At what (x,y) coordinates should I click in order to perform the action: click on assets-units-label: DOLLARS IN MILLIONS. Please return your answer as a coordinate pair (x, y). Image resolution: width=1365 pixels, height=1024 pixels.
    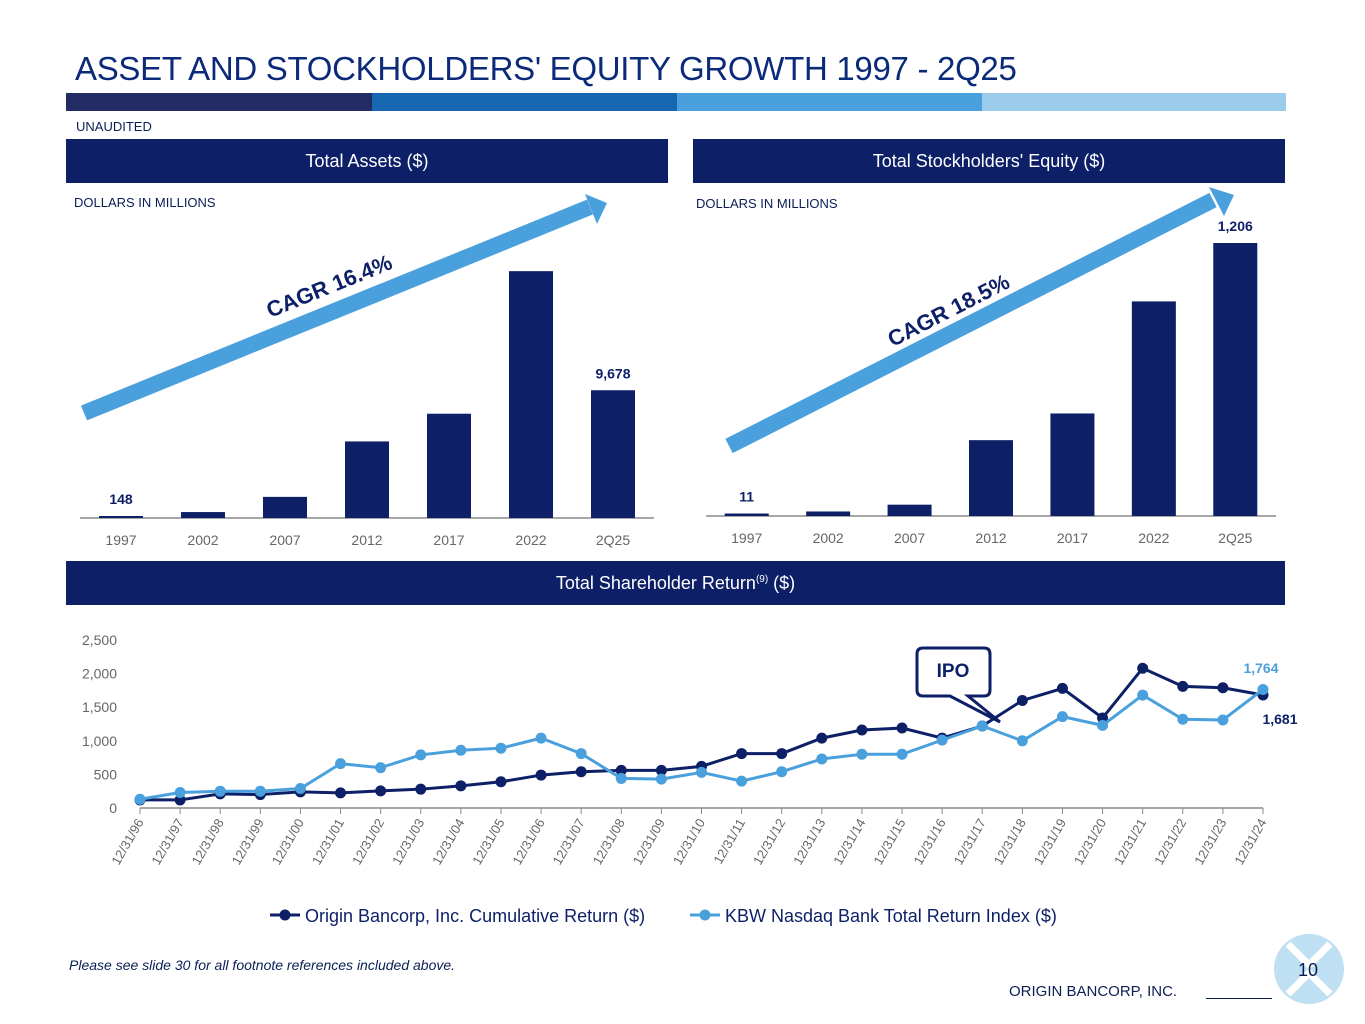
    Looking at the image, I should click on (145, 202).